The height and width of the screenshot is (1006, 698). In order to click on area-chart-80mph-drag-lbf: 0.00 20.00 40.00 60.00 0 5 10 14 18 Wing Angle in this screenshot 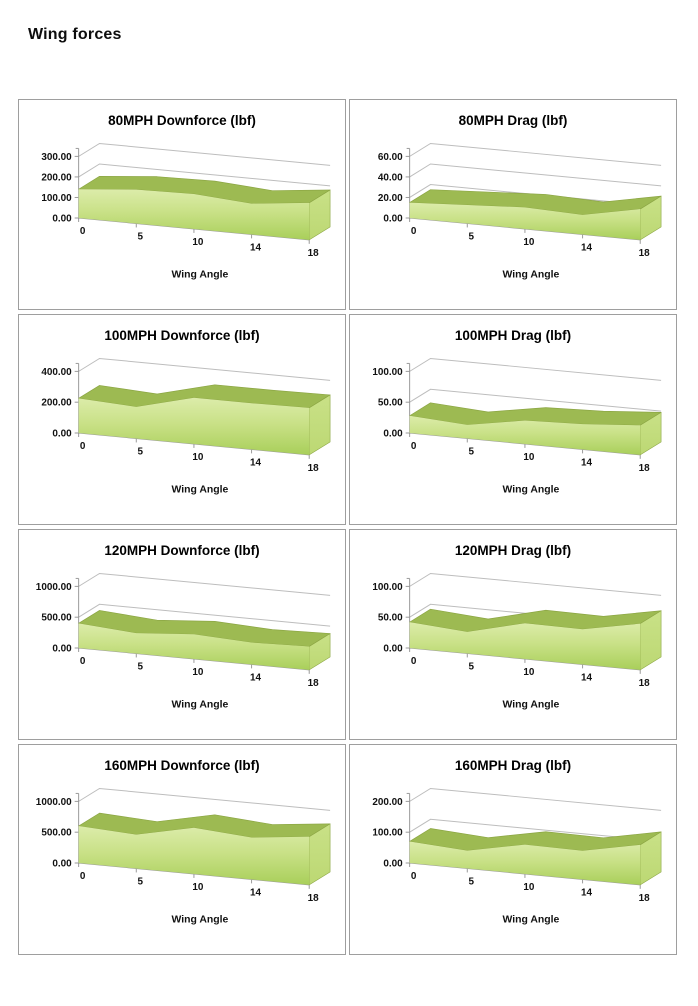, I will do `click(520, 211)`.